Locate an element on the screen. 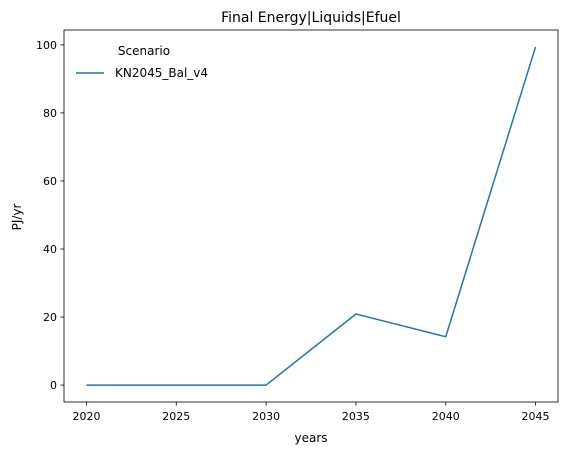 The height and width of the screenshot is (456, 569). x-tick-label: 2025 is located at coordinates (176, 416).